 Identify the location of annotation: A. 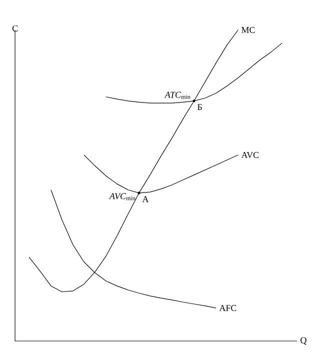
(145, 199).